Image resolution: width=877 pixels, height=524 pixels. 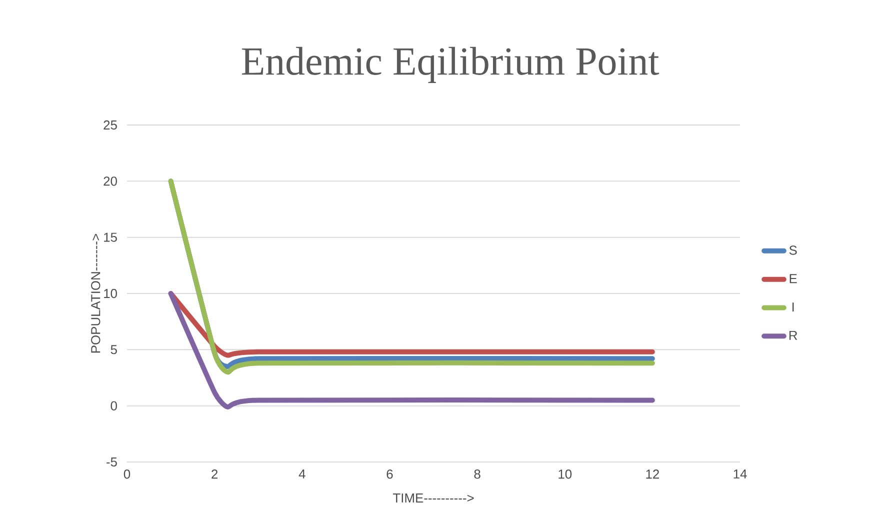 What do you see at coordinates (652, 474) in the screenshot?
I see `x-tick-label: 12` at bounding box center [652, 474].